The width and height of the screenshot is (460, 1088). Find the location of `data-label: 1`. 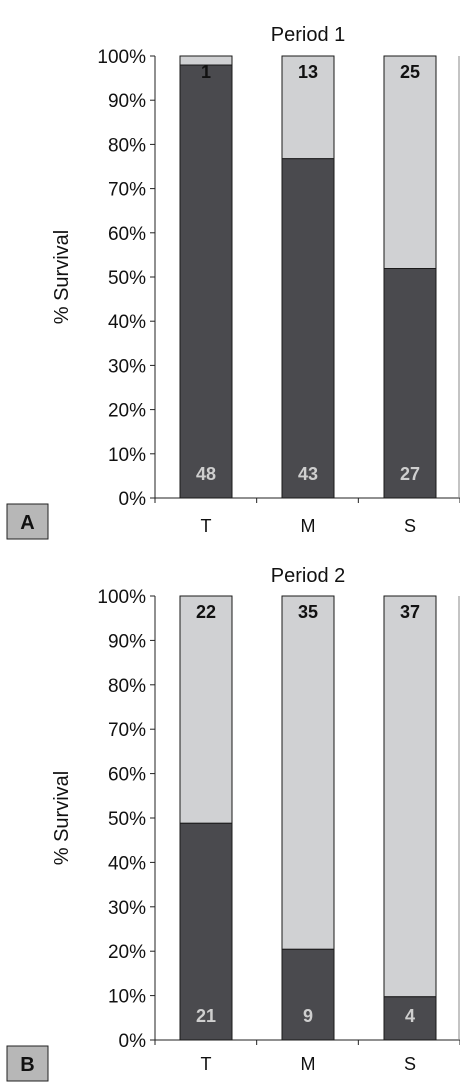

data-label: 1 is located at coordinates (206, 72).